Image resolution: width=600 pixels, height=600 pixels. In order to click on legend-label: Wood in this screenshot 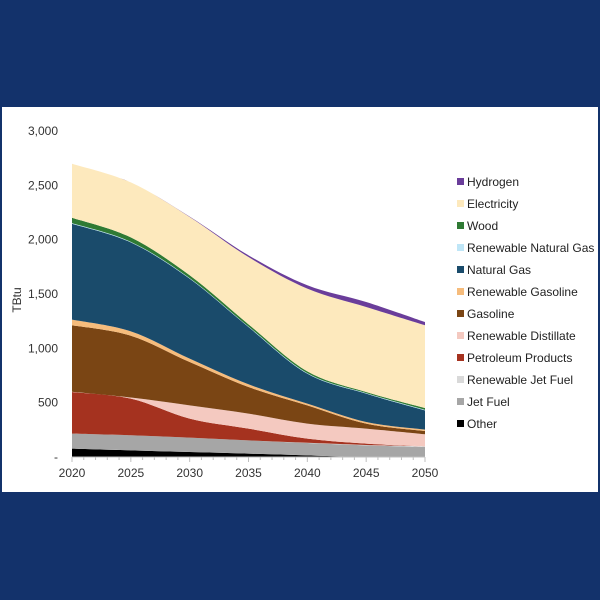, I will do `click(482, 226)`.